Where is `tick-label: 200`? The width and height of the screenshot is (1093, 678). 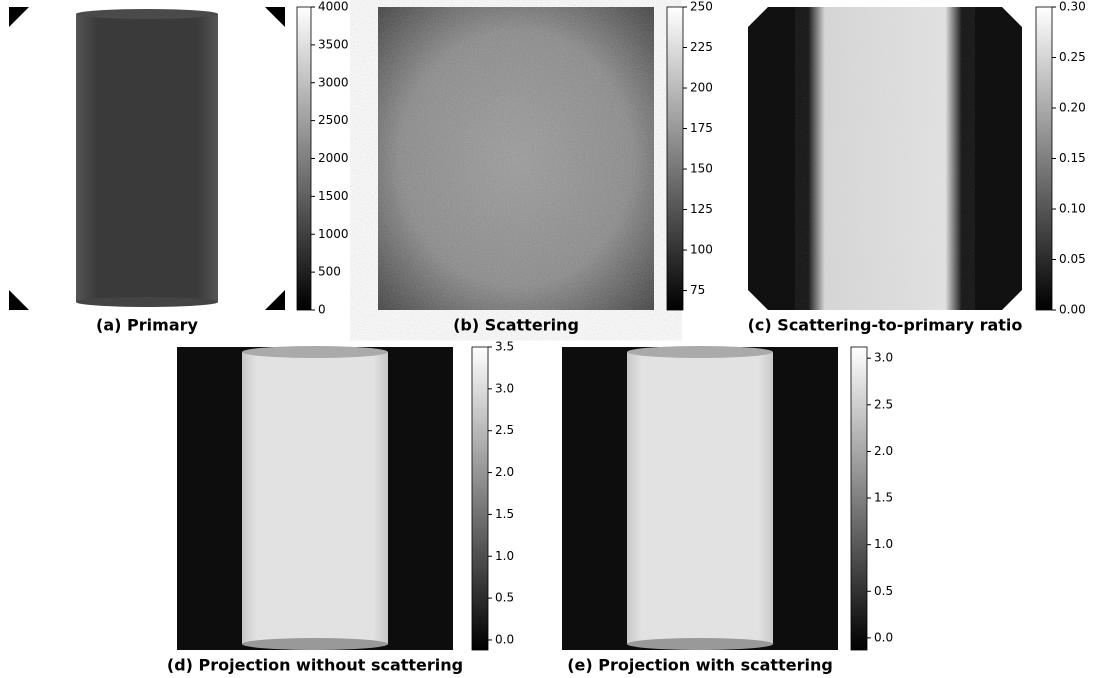
tick-label: 200 is located at coordinates (701, 88).